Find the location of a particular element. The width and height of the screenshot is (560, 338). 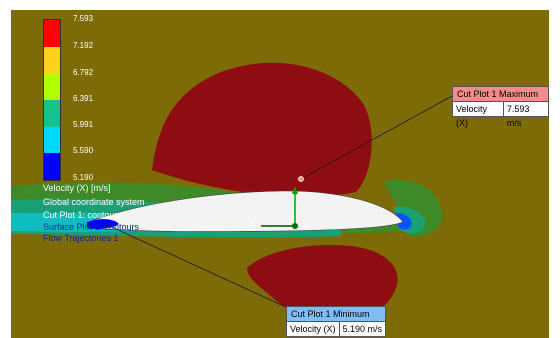

max-callout-row: Velocity (X) 7.593 m/s is located at coordinates (500, 115).